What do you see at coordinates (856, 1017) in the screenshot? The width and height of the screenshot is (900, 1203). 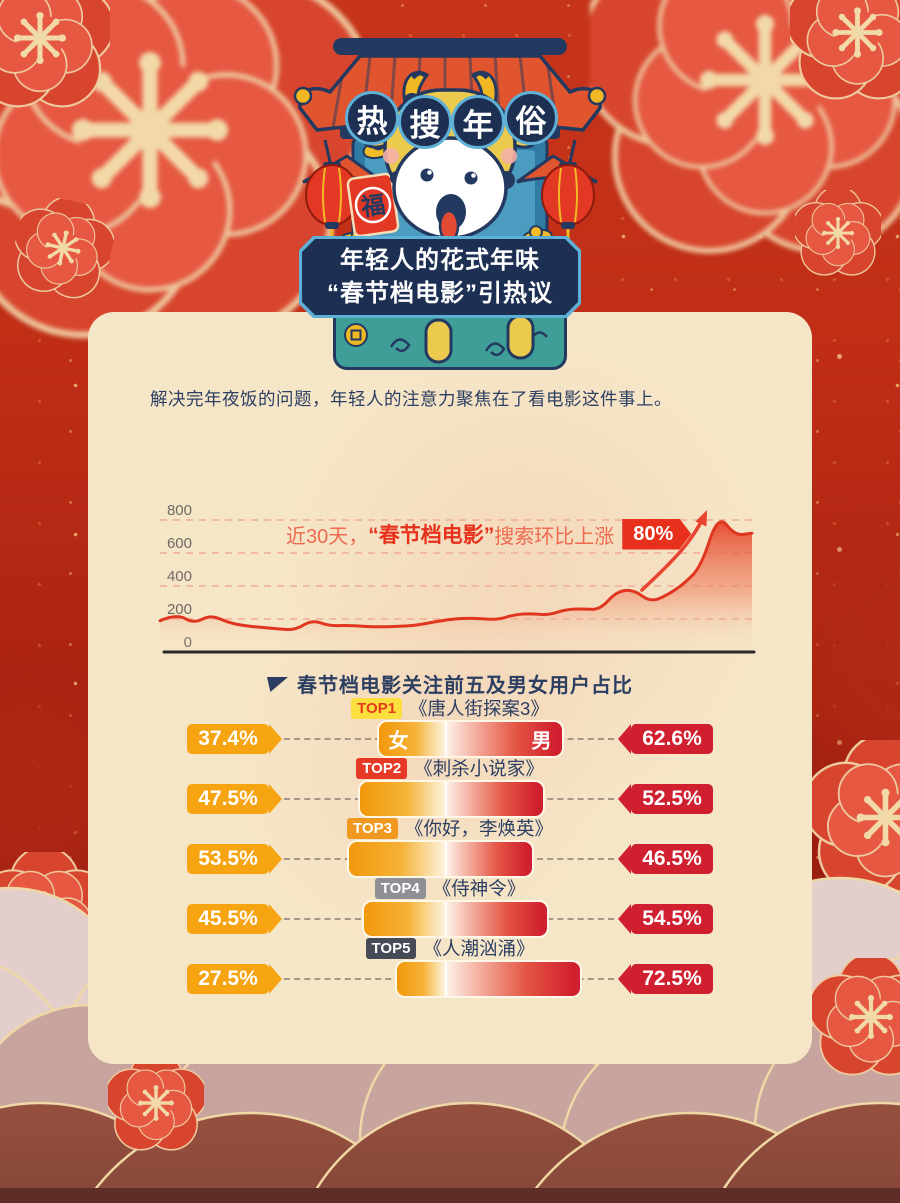 I see `flower-behind-card-bottom` at bounding box center [856, 1017].